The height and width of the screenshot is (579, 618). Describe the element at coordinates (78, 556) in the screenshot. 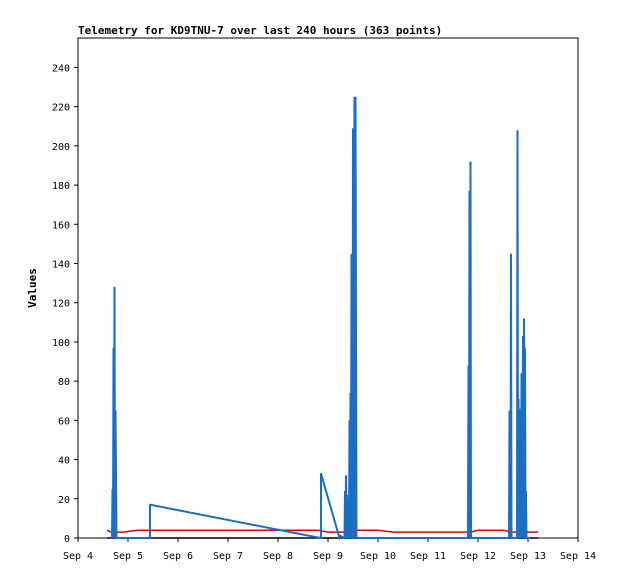

I see `x-tick-label: Sep 4` at that location.